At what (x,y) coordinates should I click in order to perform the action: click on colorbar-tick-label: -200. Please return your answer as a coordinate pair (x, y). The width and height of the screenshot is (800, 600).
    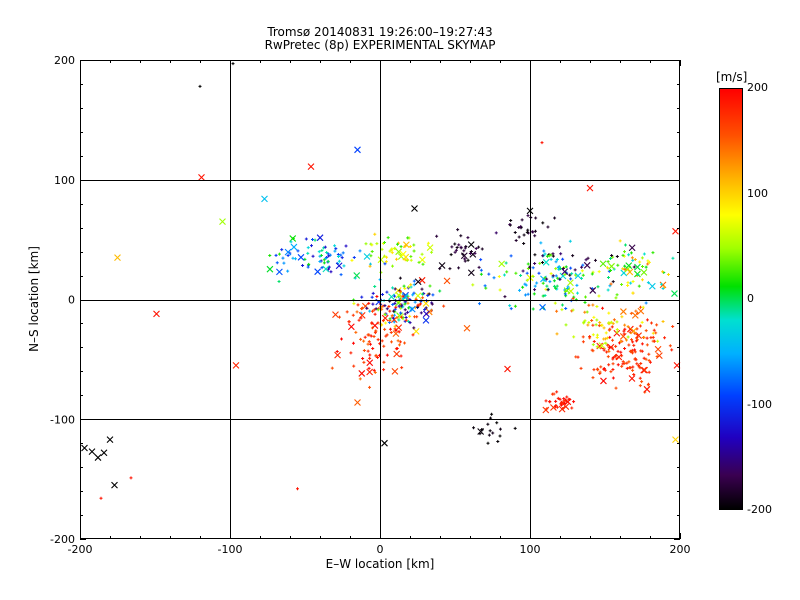
    Looking at the image, I should click on (759, 509).